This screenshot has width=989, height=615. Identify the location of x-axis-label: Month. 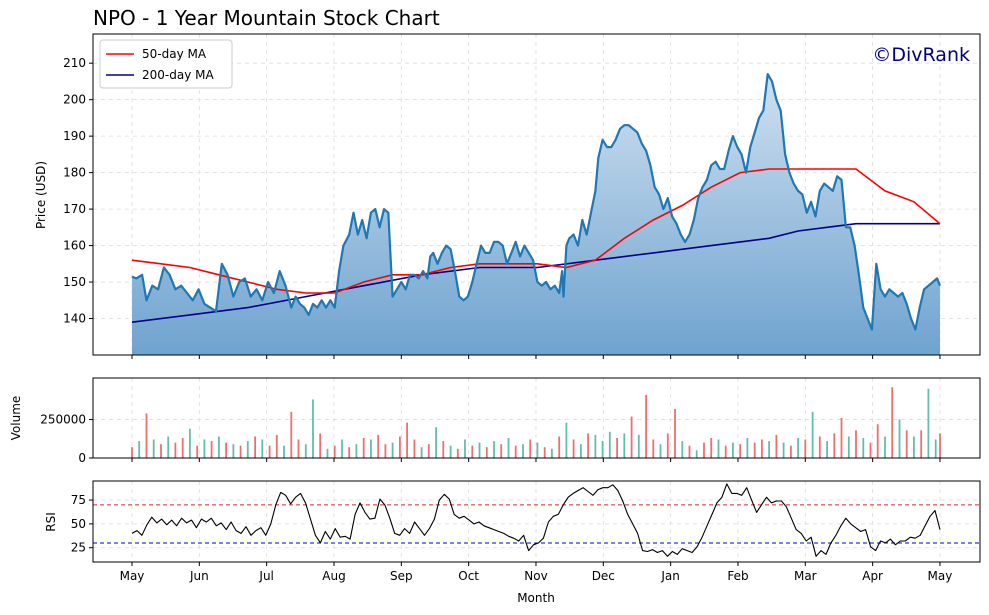
(536, 598).